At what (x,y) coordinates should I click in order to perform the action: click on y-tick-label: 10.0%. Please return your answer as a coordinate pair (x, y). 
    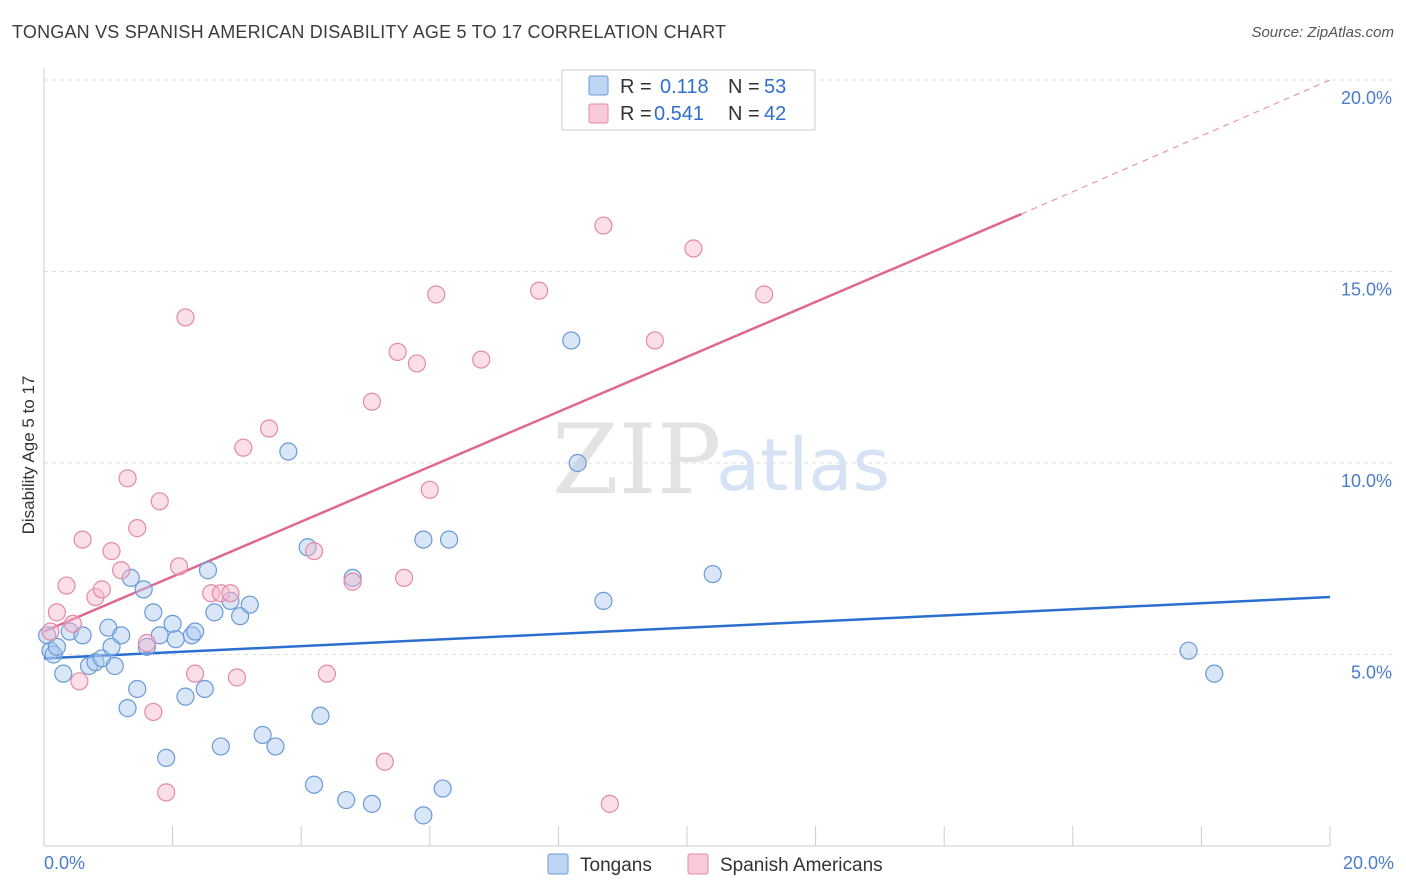
    Looking at the image, I should click on (1366, 481).